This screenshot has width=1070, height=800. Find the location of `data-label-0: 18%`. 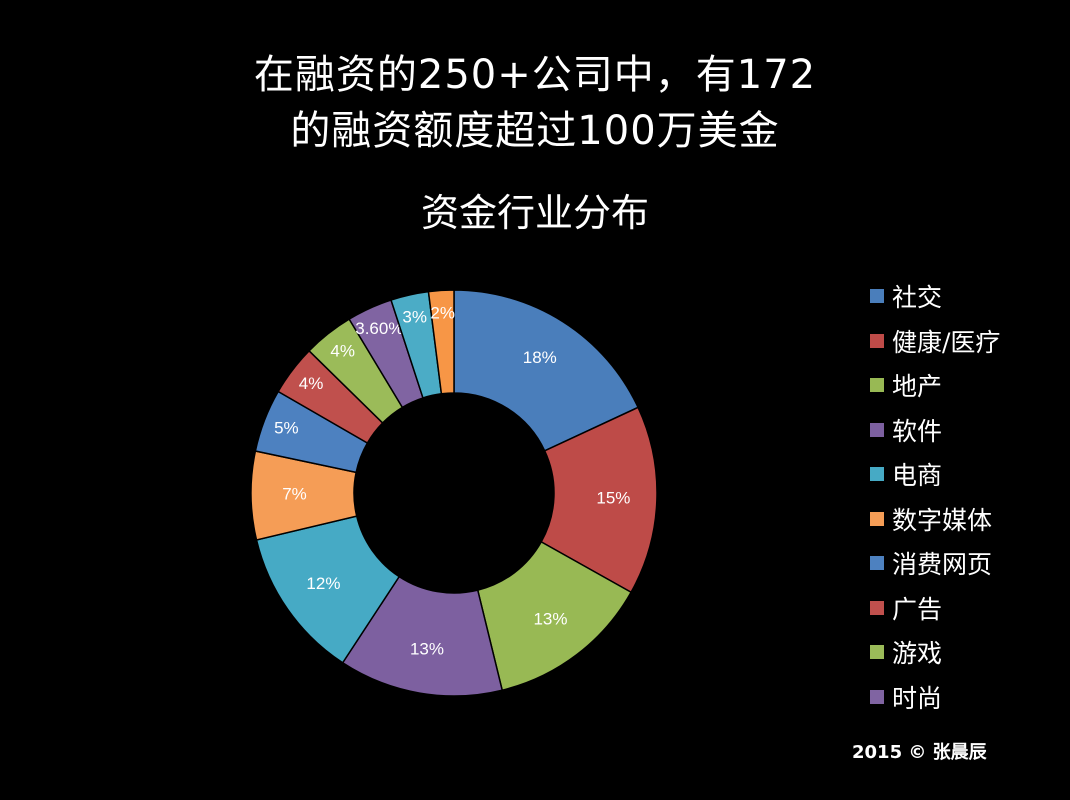

data-label-0: 18% is located at coordinates (540, 357).